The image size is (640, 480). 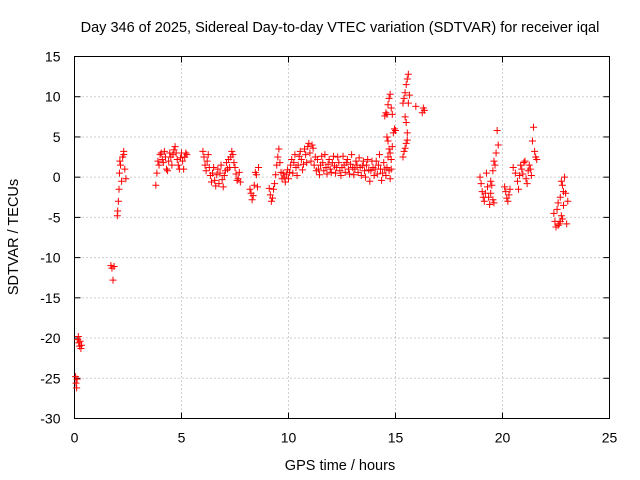 I want to click on y-tick-label: -15, so click(x=50, y=298).